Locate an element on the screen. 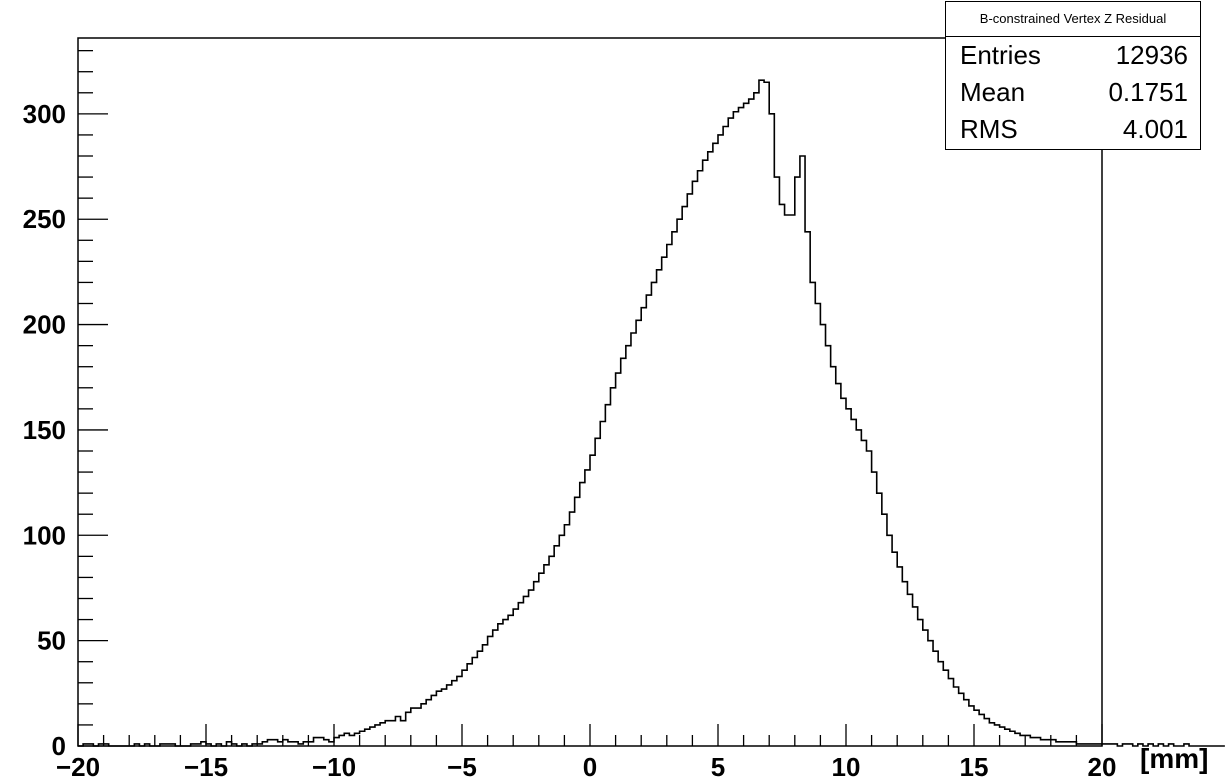 Image resolution: width=1227 pixels, height=784 pixels. y-tick-label: 250 is located at coordinates (44, 219).